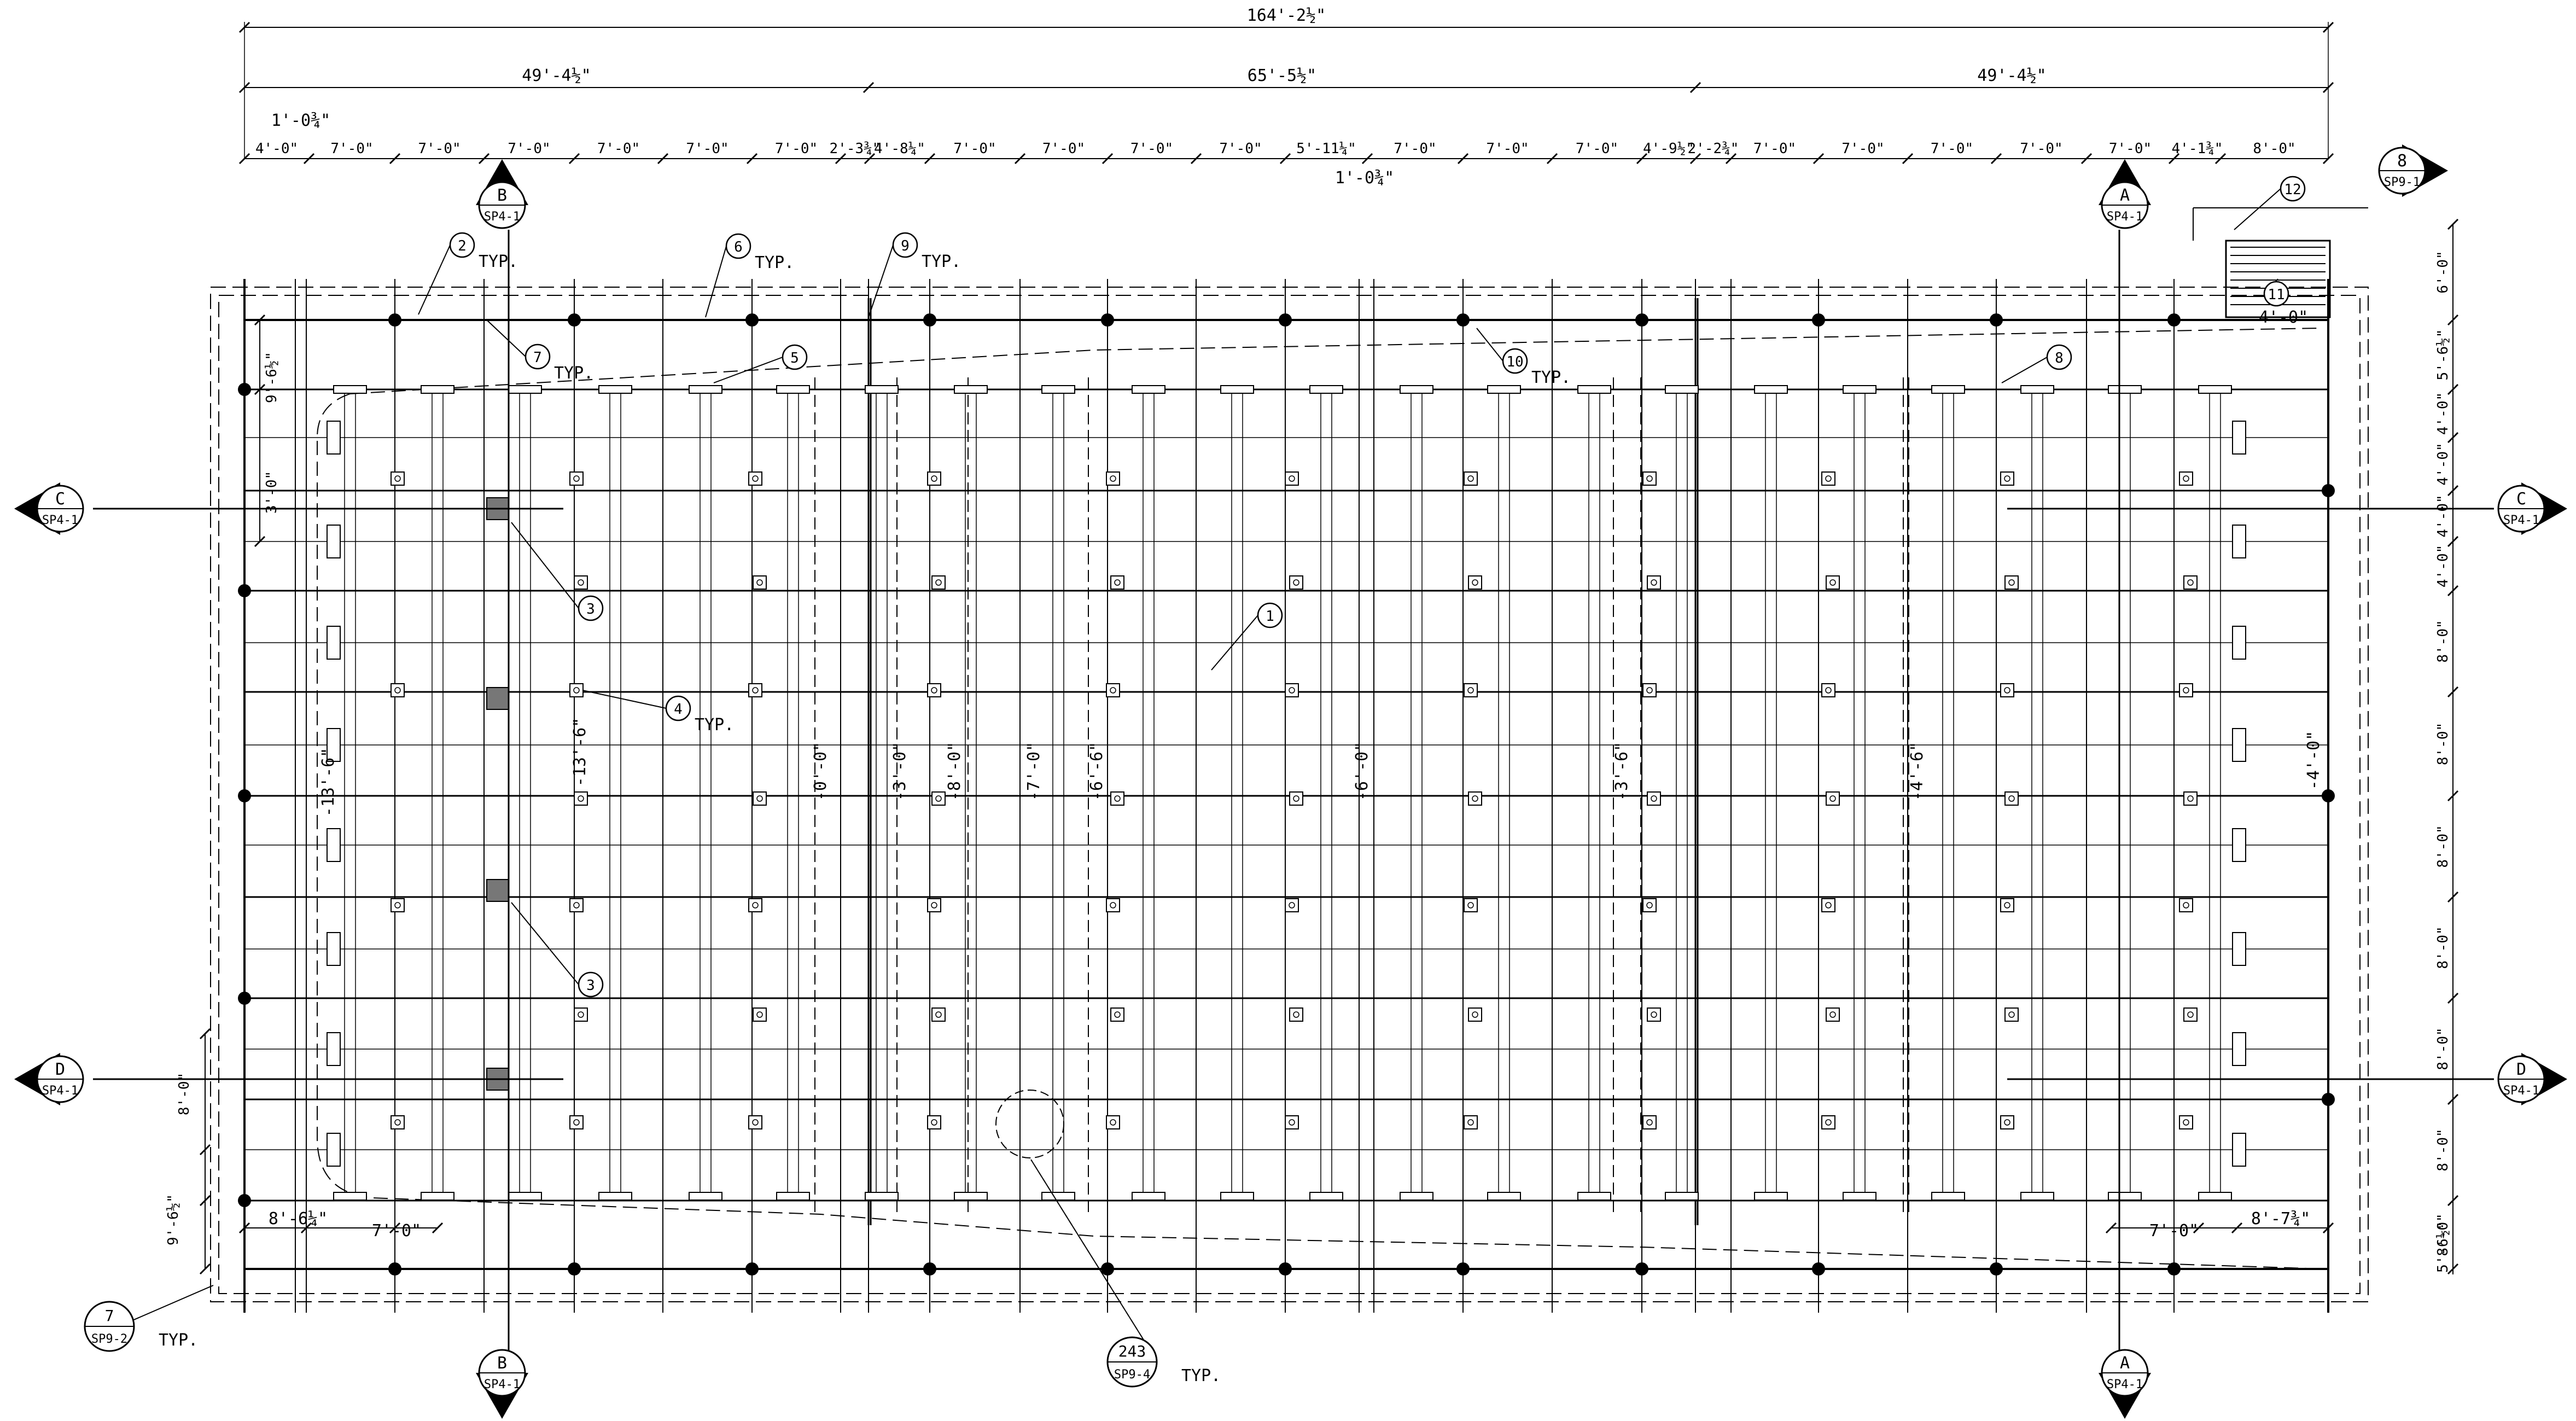 The image size is (2576, 1421). I want to click on keynote-number: 2, so click(462, 246).